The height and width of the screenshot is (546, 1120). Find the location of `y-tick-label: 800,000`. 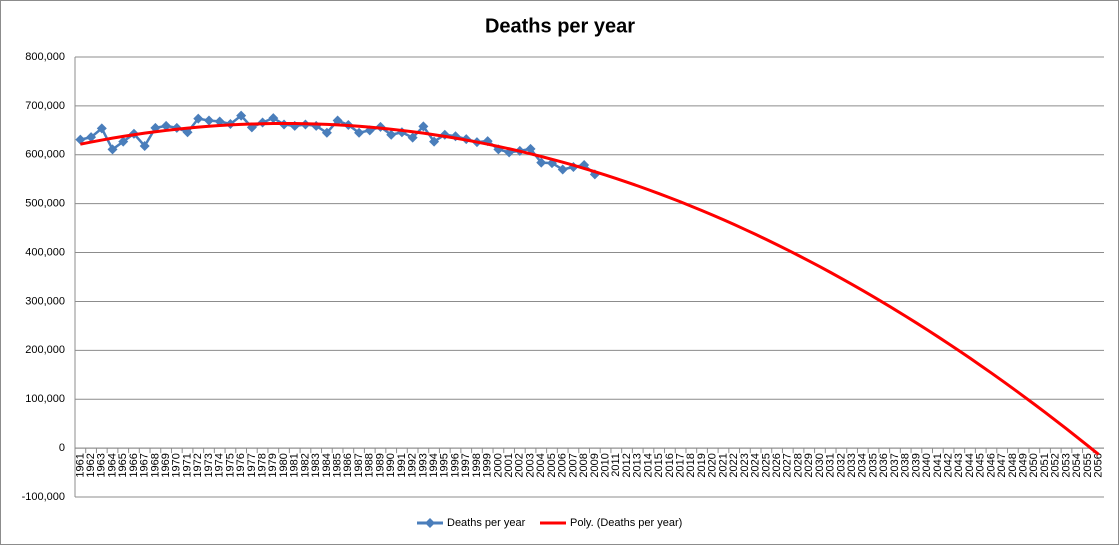

y-tick-label: 800,000 is located at coordinates (45, 57).